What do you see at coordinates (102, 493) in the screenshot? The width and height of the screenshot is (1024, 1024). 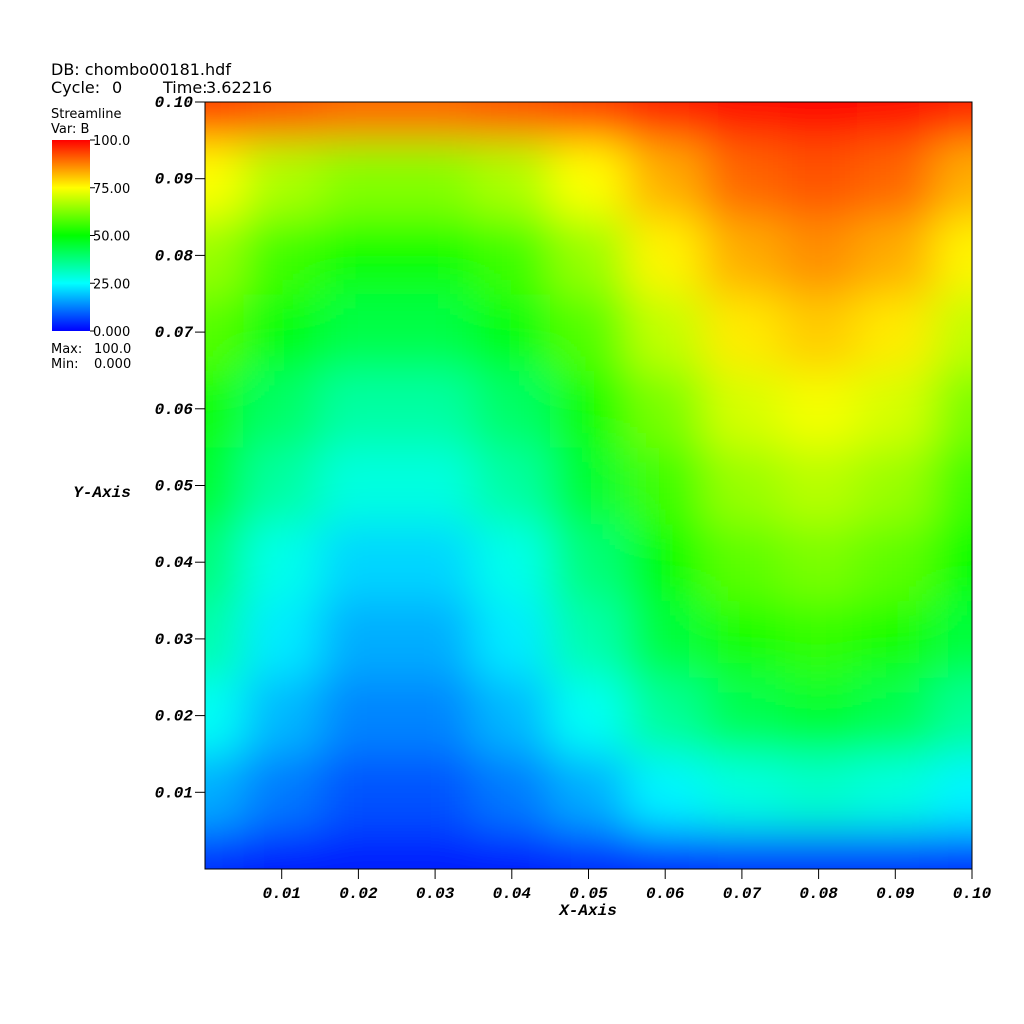 I see `y-axis-label: Y-Axis` at bounding box center [102, 493].